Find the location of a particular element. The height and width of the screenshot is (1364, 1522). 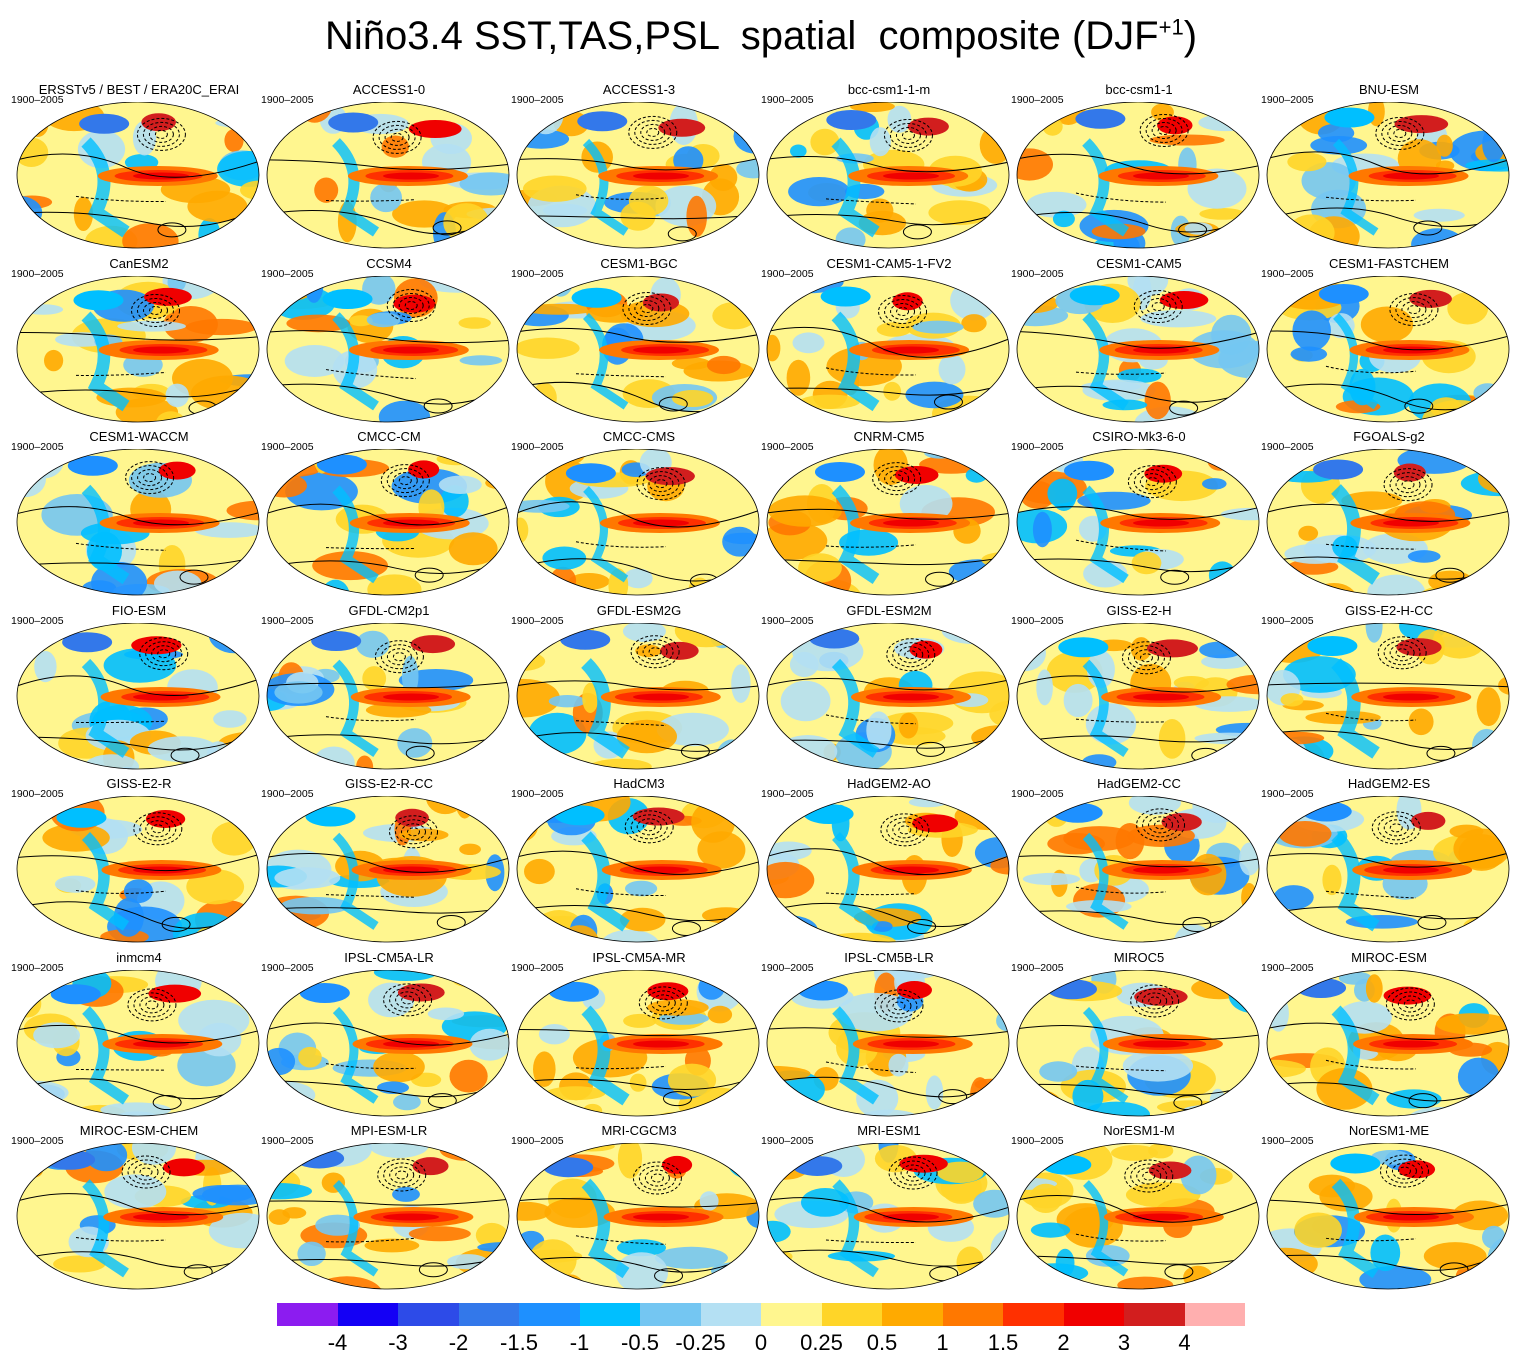

colorbar-label: -3 is located at coordinates (398, 1342).